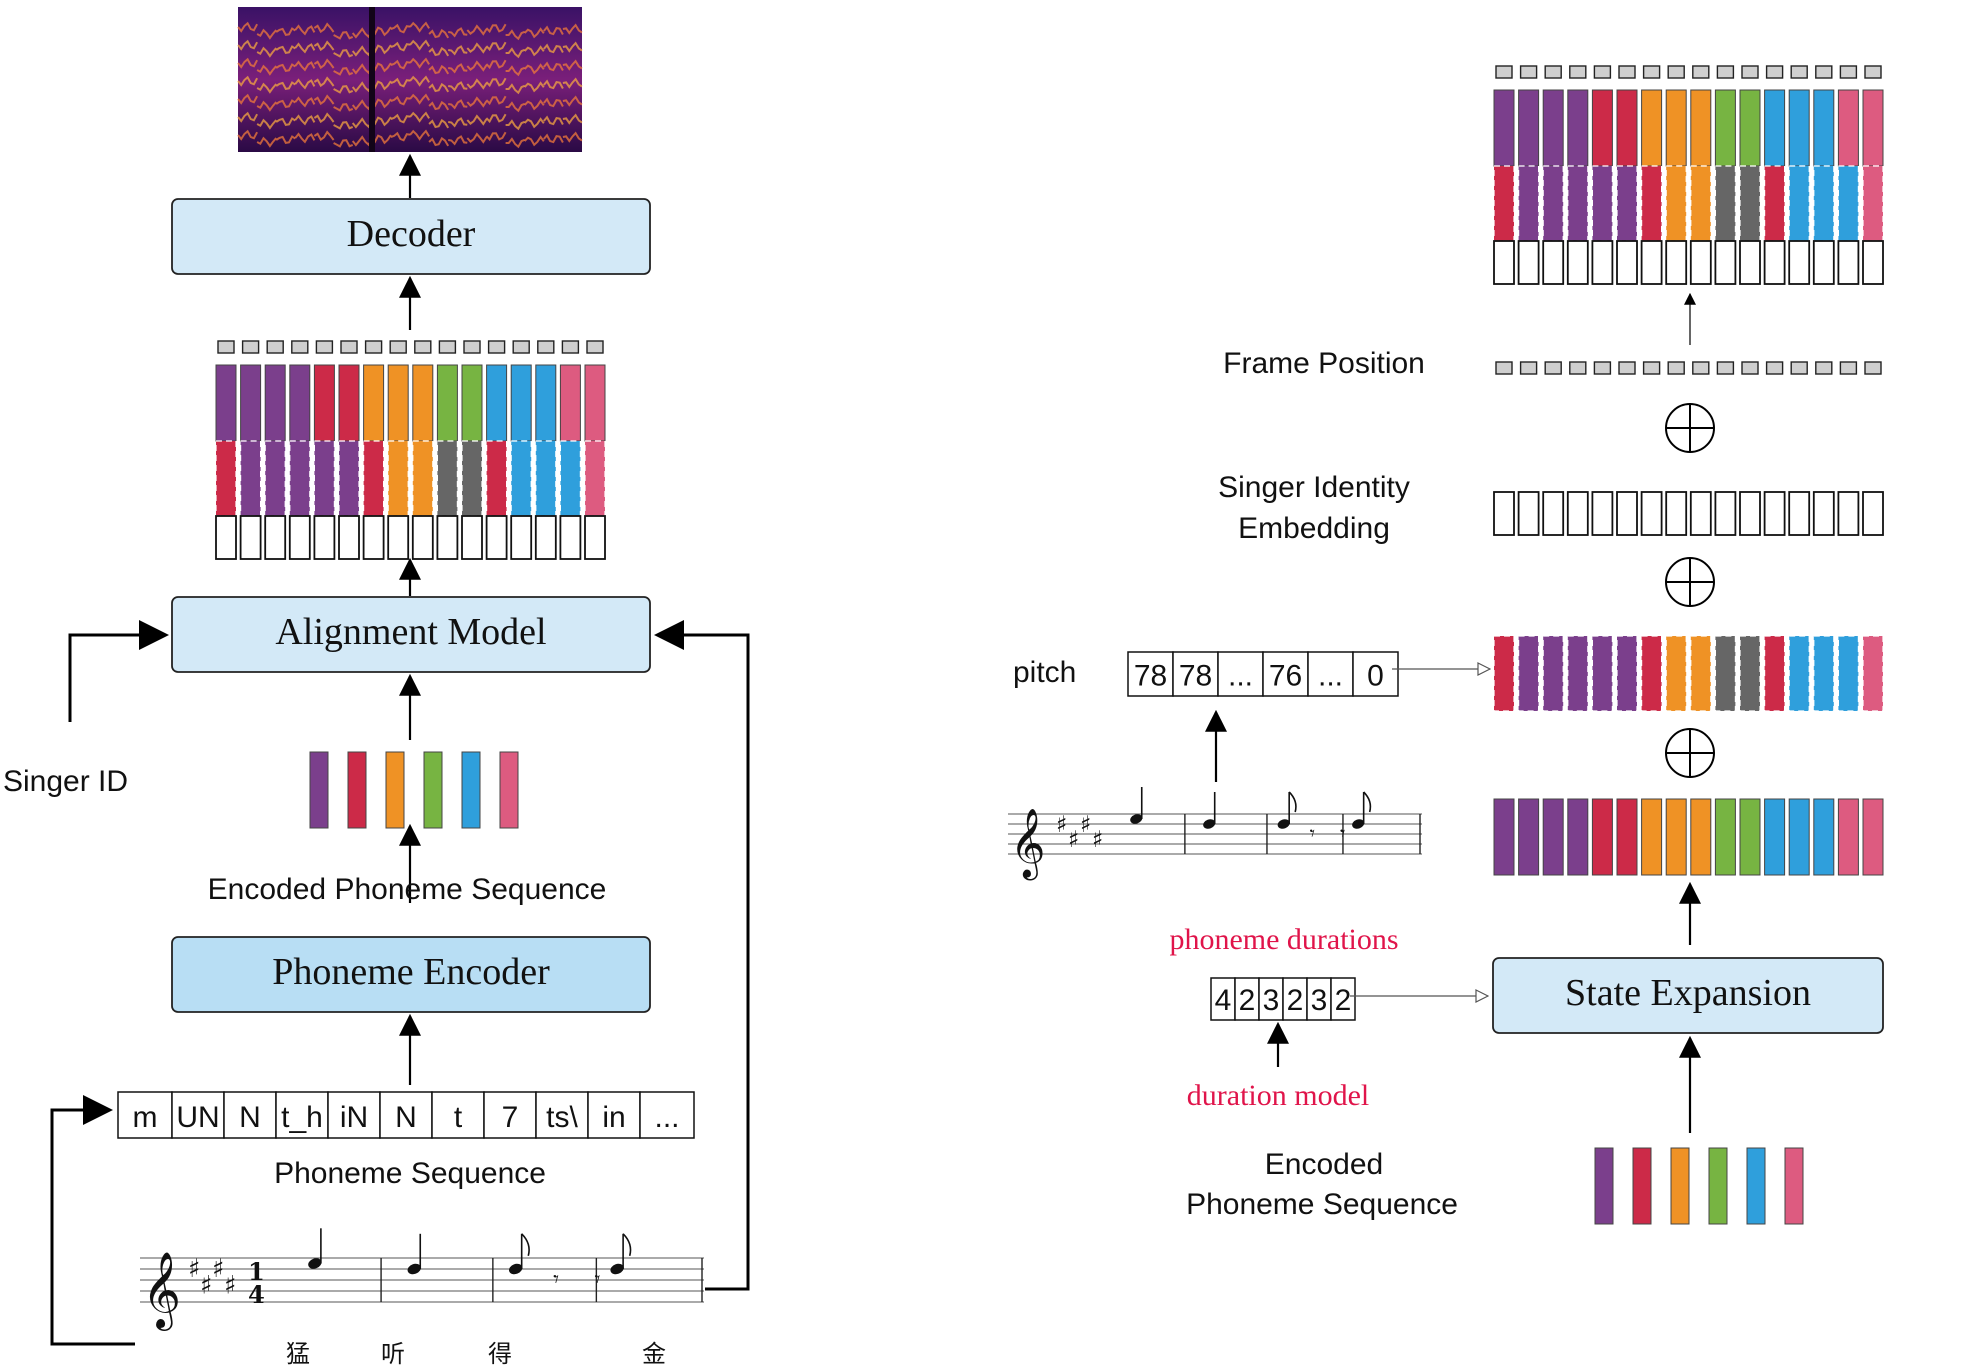 This screenshot has height=1371, width=1984. Describe the element at coordinates (161, 1291) in the screenshot. I see `treble-clef-icon: 𝄞` at that location.